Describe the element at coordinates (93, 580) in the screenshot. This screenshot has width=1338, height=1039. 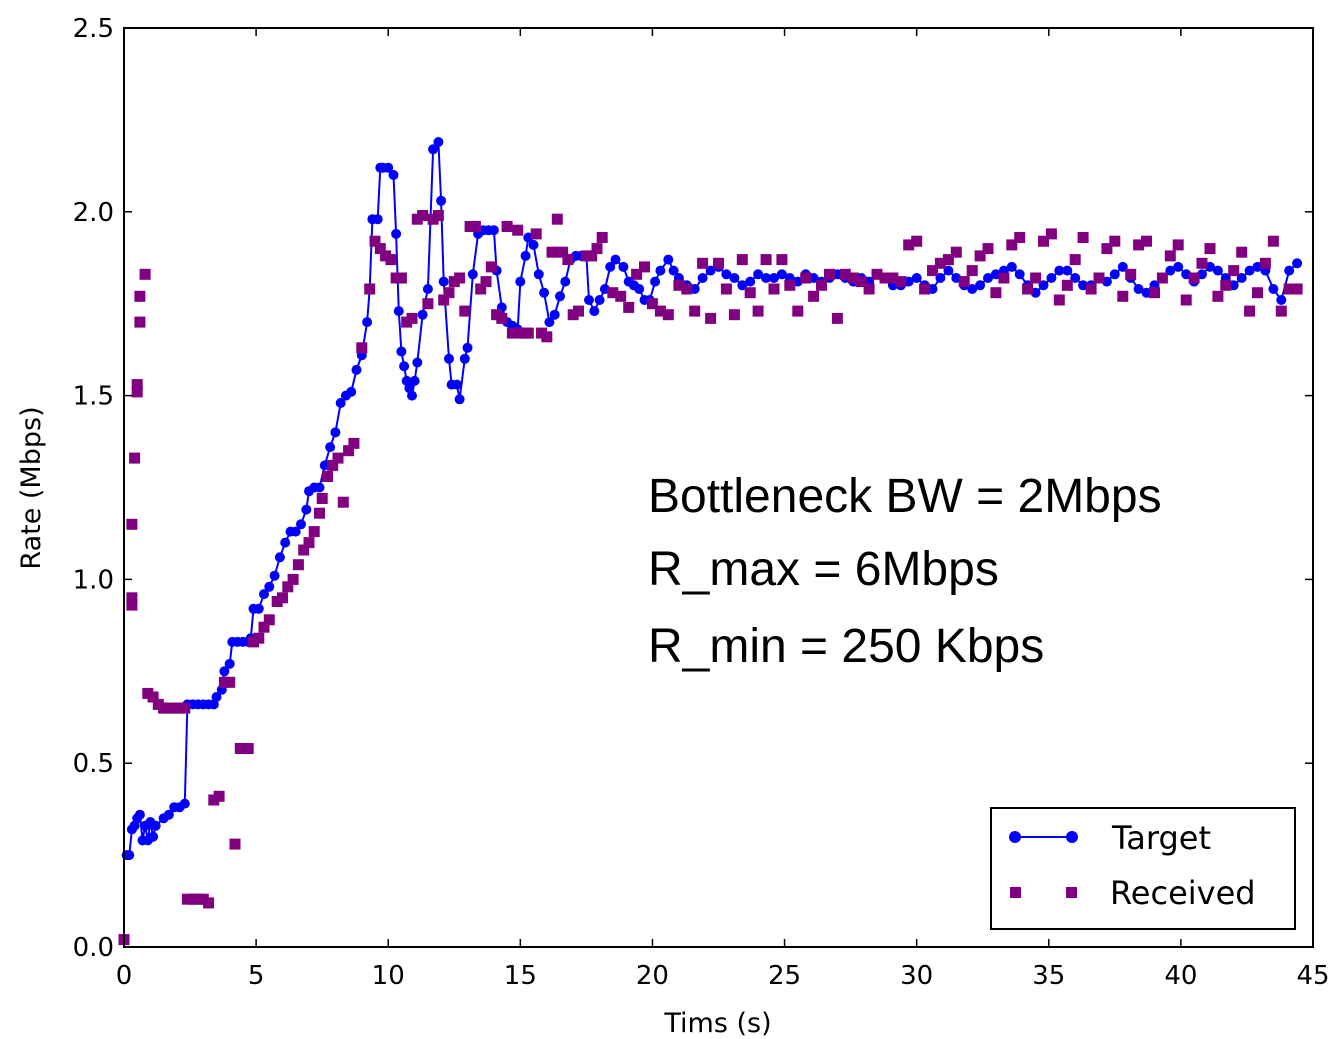
I see `y-tick-label: 1.0` at that location.